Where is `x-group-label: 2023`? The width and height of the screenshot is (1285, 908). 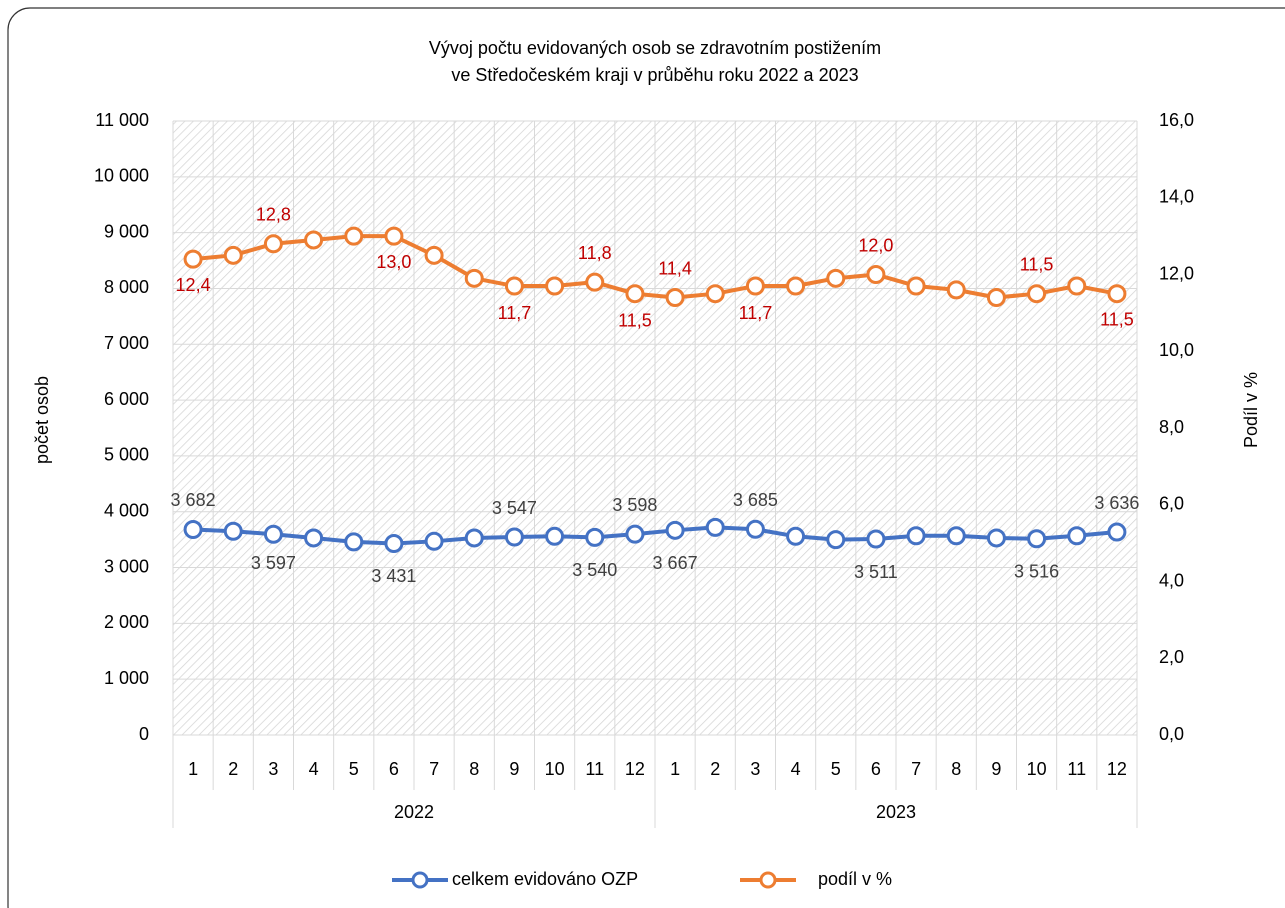
x-group-label: 2023 is located at coordinates (896, 812).